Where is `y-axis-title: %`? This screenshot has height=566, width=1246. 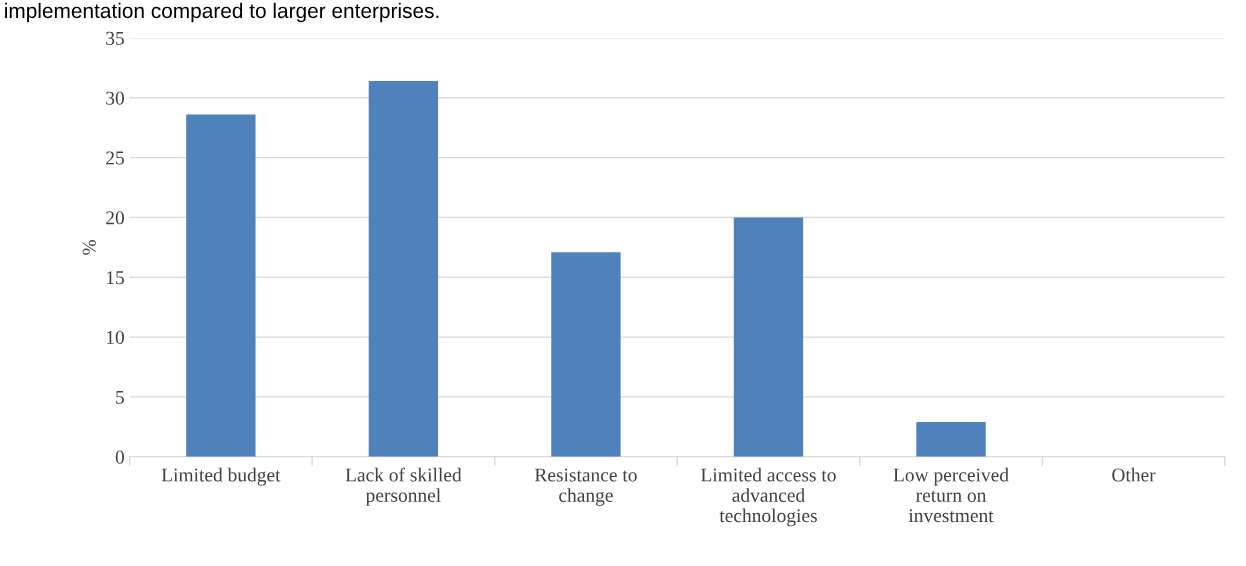 y-axis-title: % is located at coordinates (89, 247).